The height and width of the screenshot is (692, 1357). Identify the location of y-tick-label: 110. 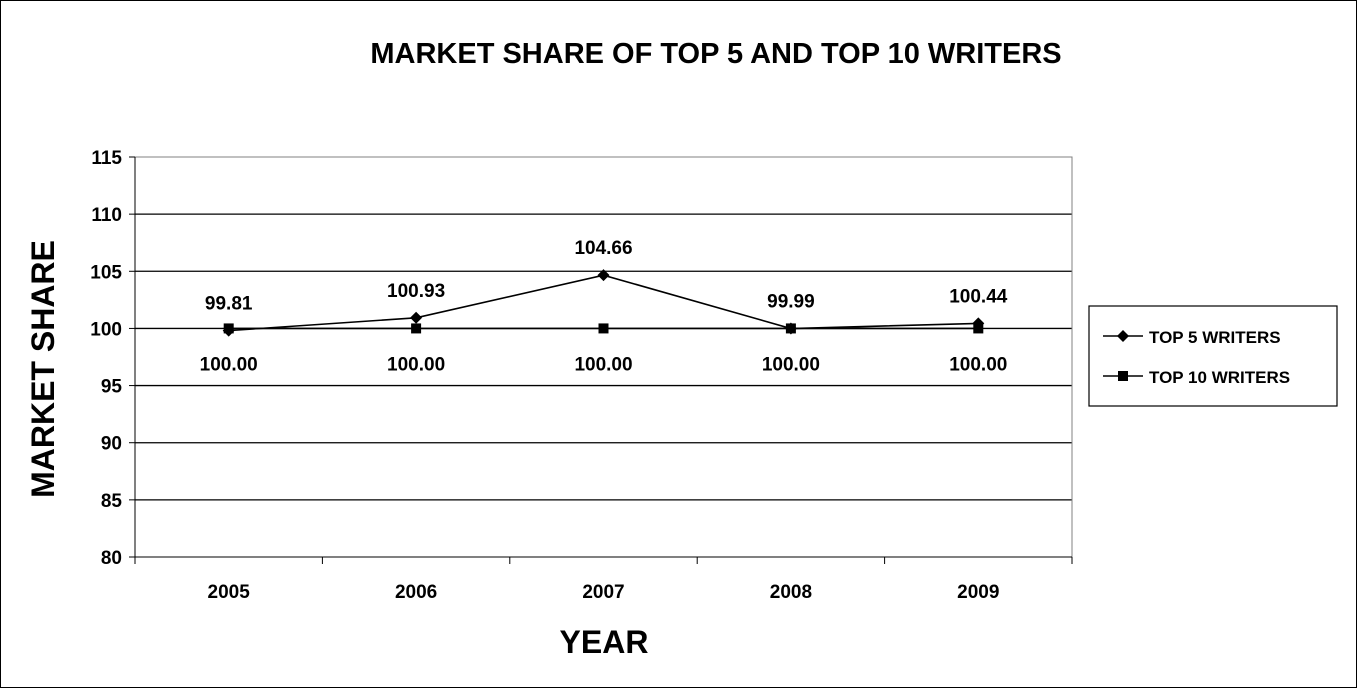
(106, 215).